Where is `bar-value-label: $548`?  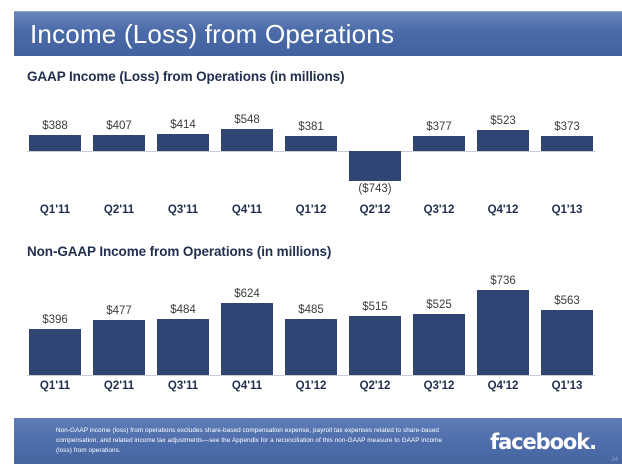
bar-value-label: $548 is located at coordinates (247, 119).